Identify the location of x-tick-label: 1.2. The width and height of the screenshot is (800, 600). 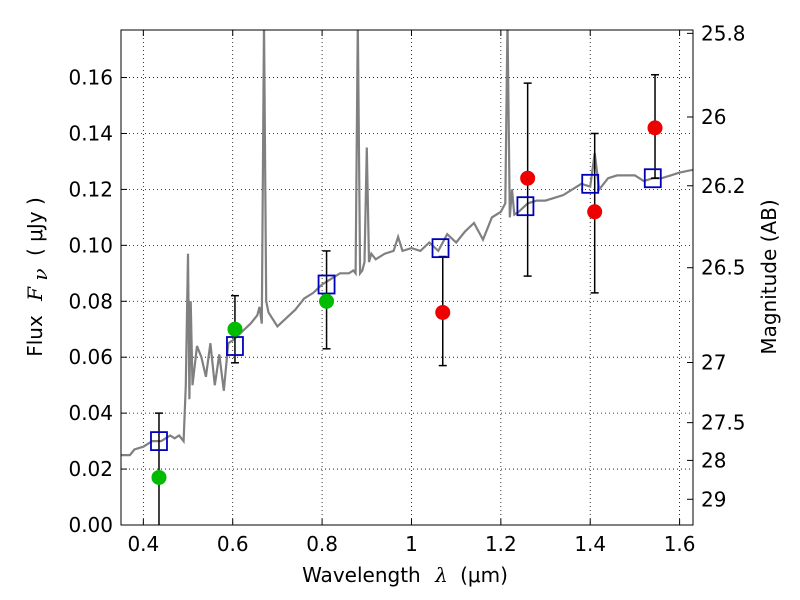
(501, 544).